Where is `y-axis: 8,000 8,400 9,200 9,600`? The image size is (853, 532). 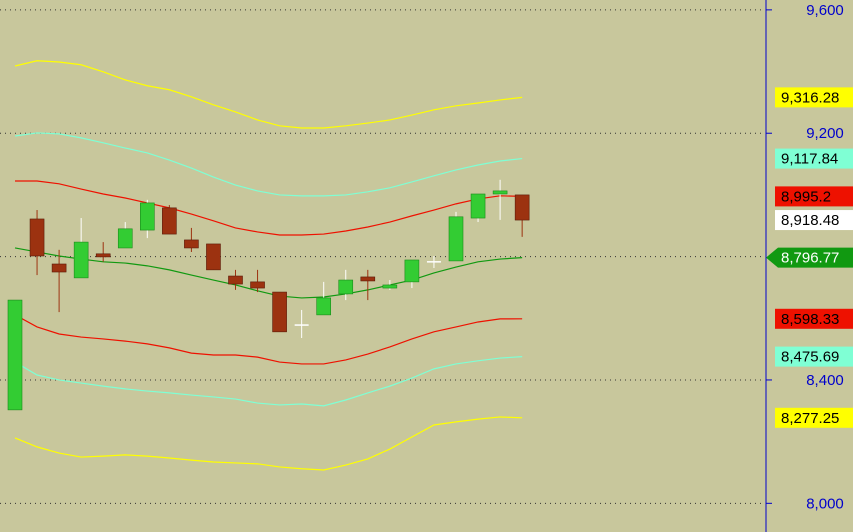 y-axis: 8,000 8,400 9,200 9,600 is located at coordinates (804, 266).